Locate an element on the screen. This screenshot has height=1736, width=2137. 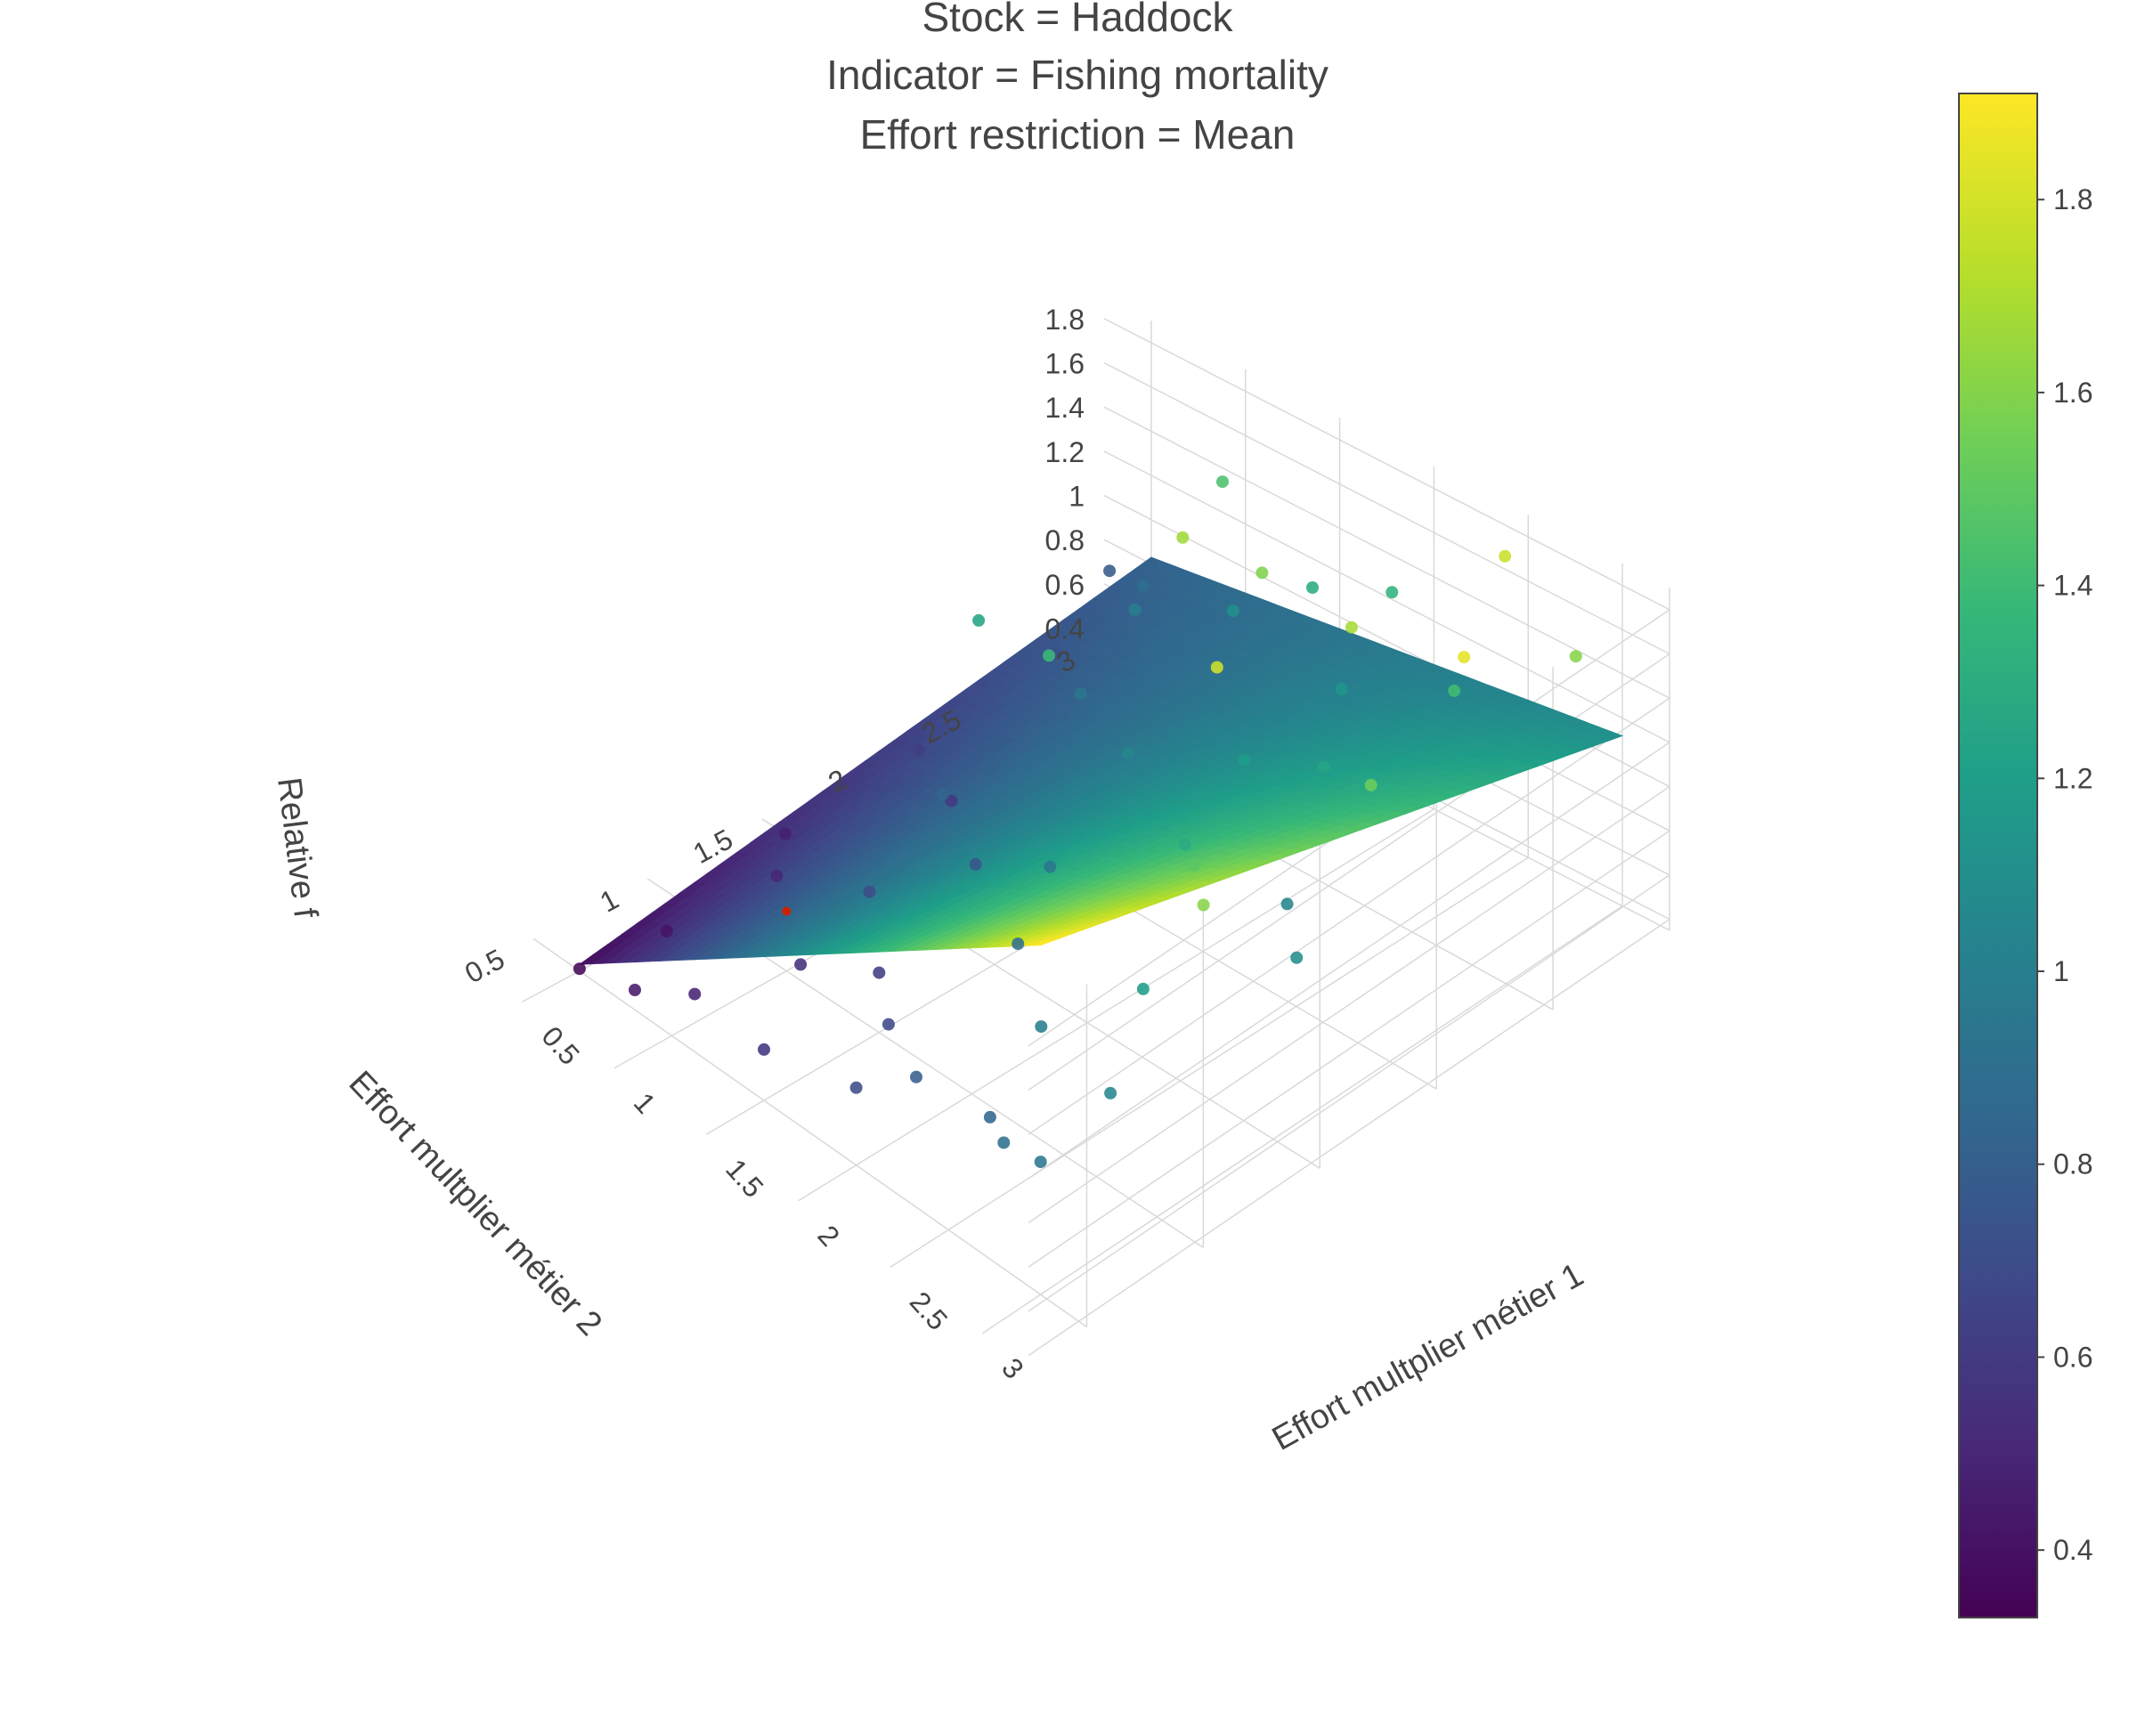
colorbar-ticks: 0.4 0.6 0.8 1 1.2 1.4 1.6 1.8 is located at coordinates (2064, 874).